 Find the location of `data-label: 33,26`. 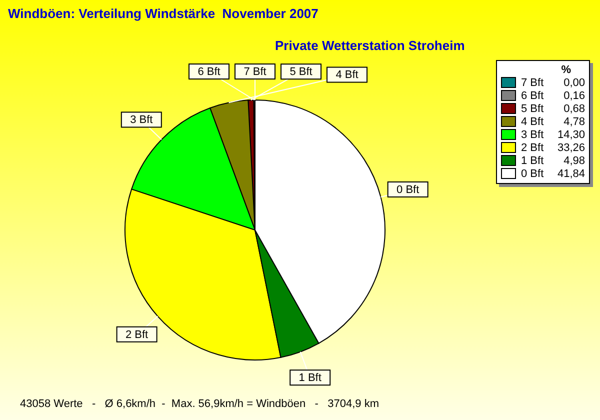

data-label: 33,26 is located at coordinates (571, 148).